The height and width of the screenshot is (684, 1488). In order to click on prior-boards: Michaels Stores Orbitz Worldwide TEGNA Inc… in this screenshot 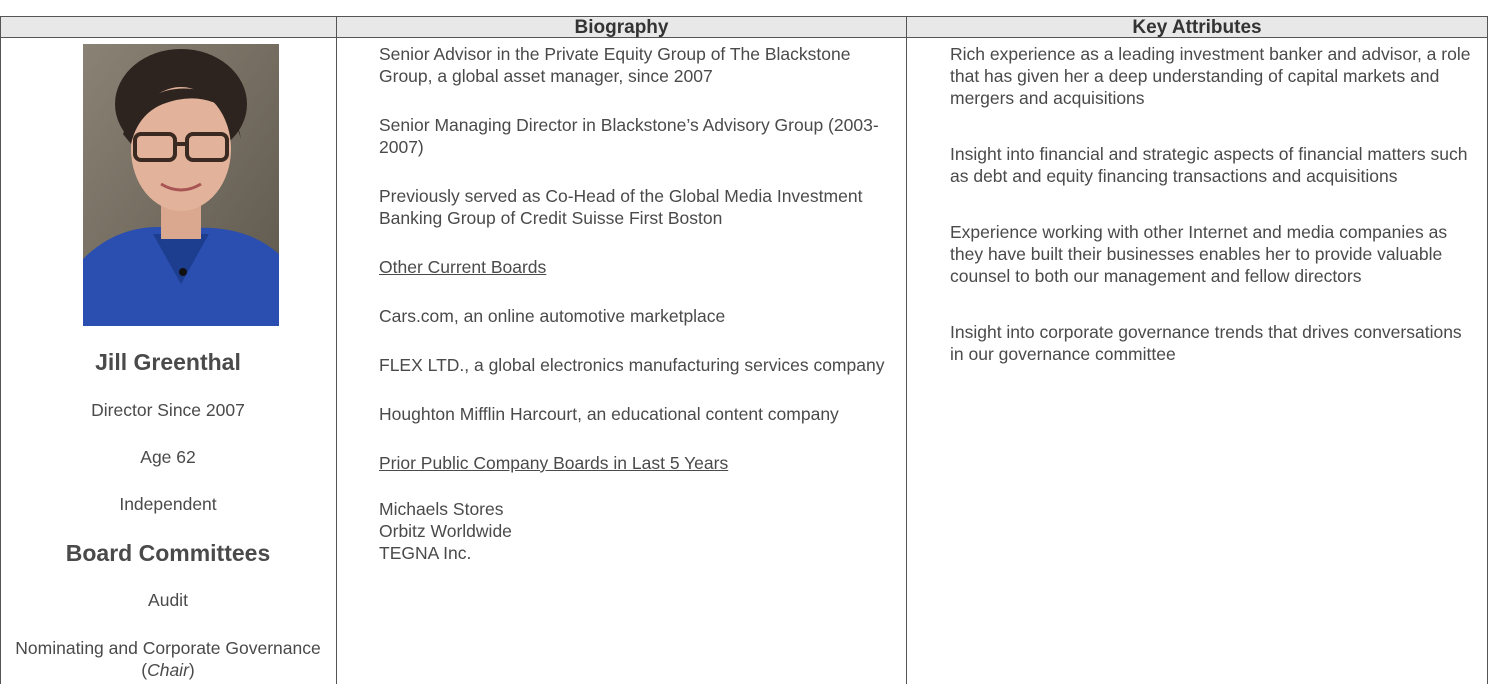, I will do `click(643, 531)`.